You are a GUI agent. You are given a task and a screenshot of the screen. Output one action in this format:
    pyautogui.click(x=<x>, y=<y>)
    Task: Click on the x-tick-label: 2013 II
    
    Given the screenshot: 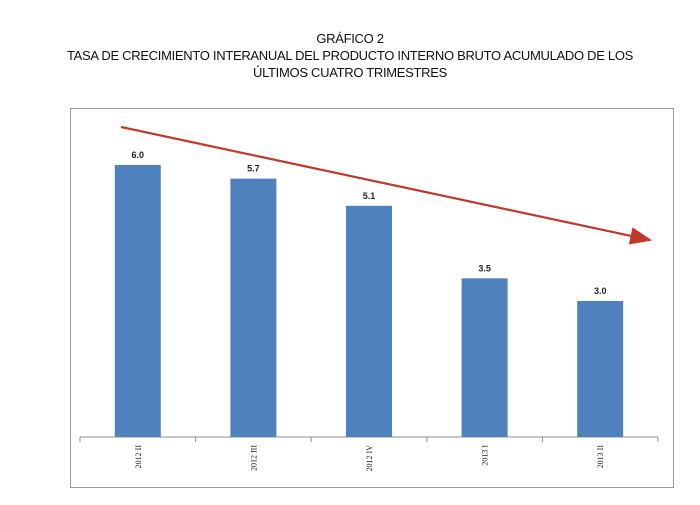 What is the action you would take?
    pyautogui.click(x=600, y=457)
    